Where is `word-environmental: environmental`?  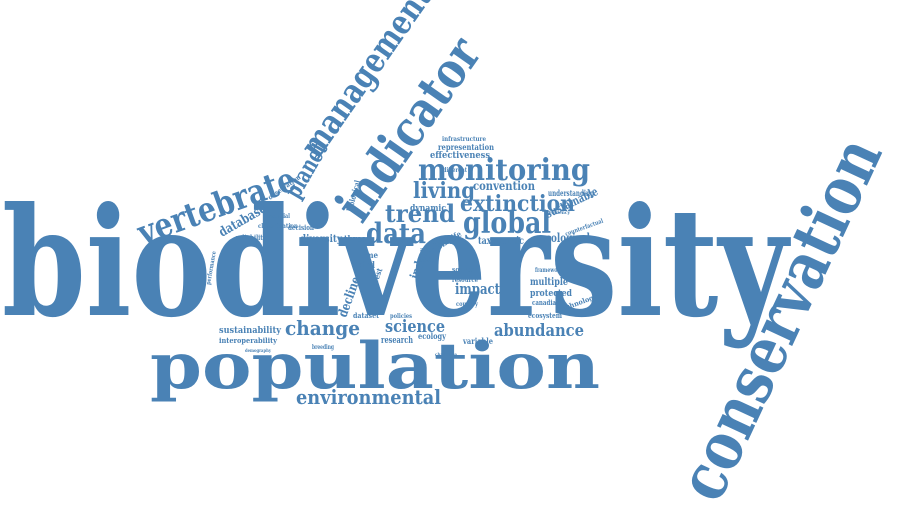 word-environmental: environmental is located at coordinates (368, 397).